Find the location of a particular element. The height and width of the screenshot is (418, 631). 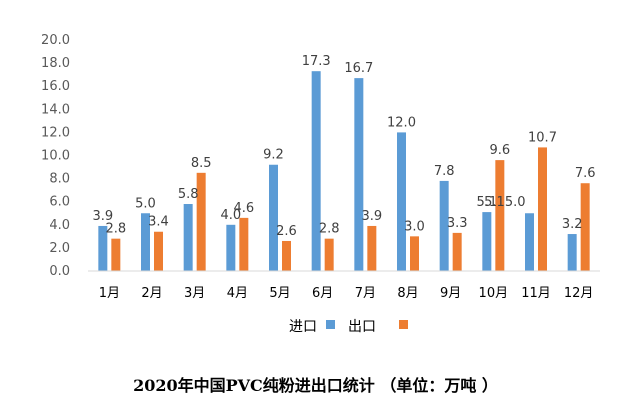

x-category-label: 5月 is located at coordinates (279, 293).